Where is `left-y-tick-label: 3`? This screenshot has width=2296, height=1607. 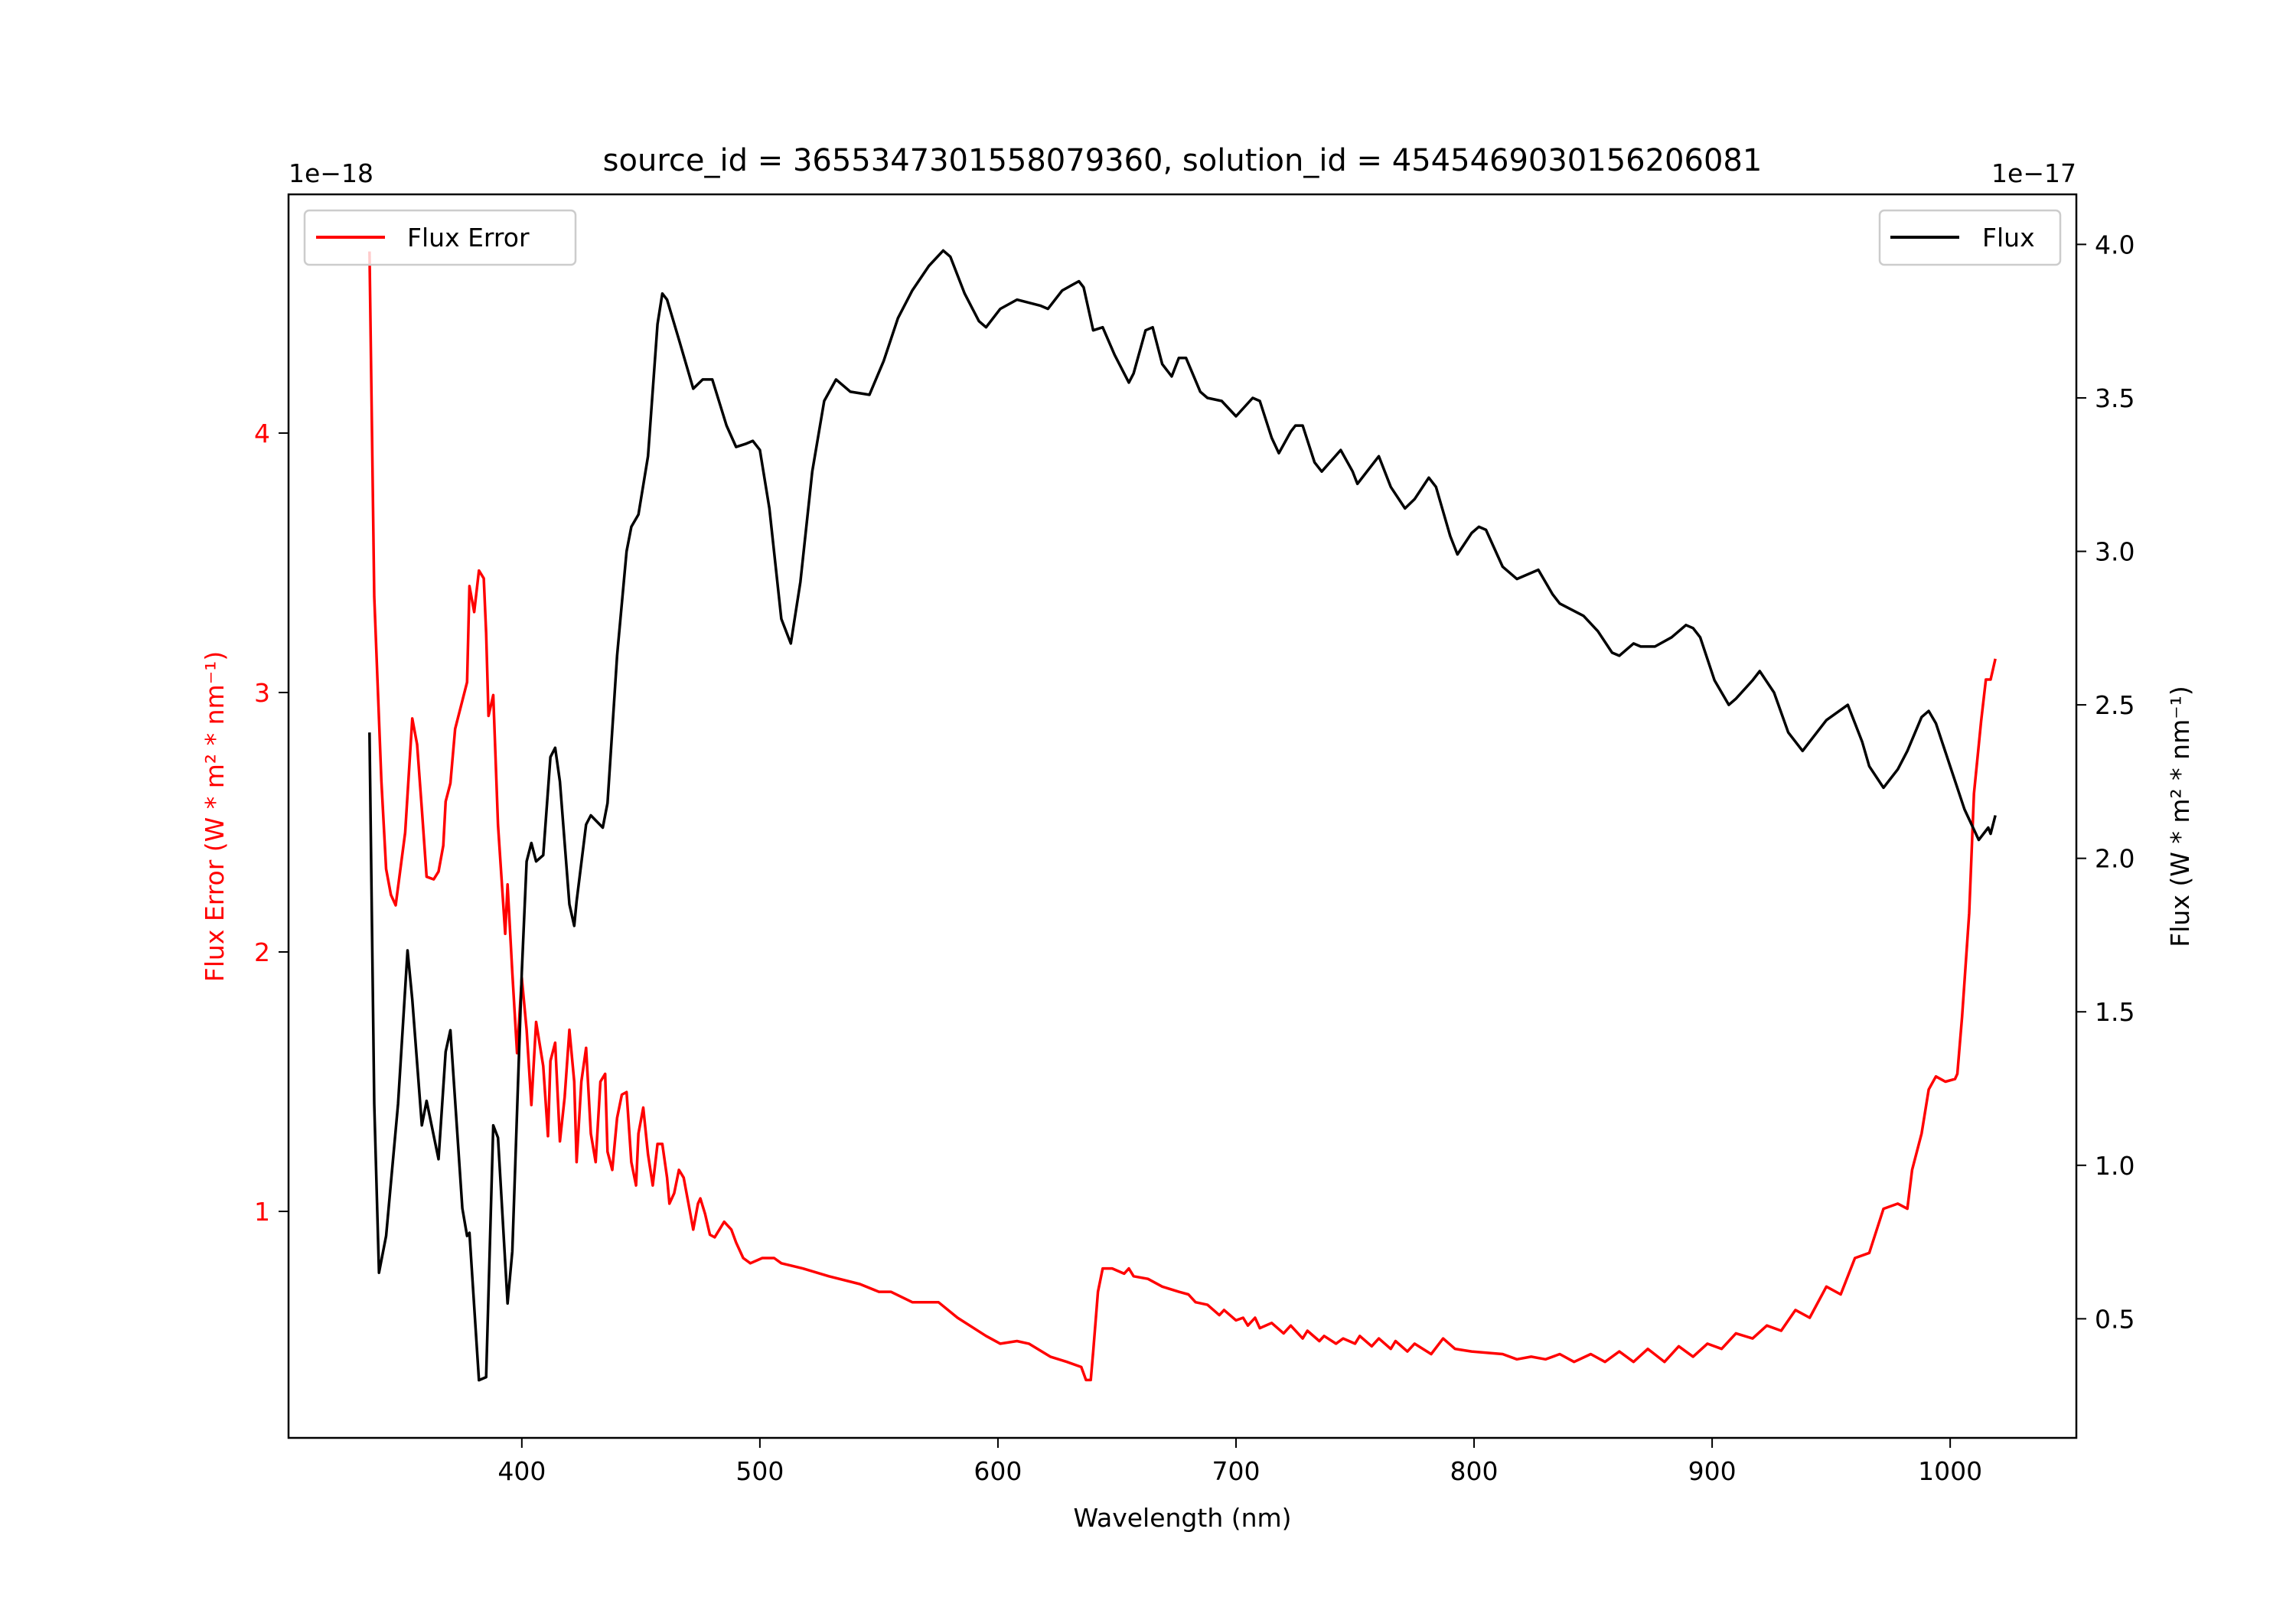 left-y-tick-label: 3 is located at coordinates (262, 693).